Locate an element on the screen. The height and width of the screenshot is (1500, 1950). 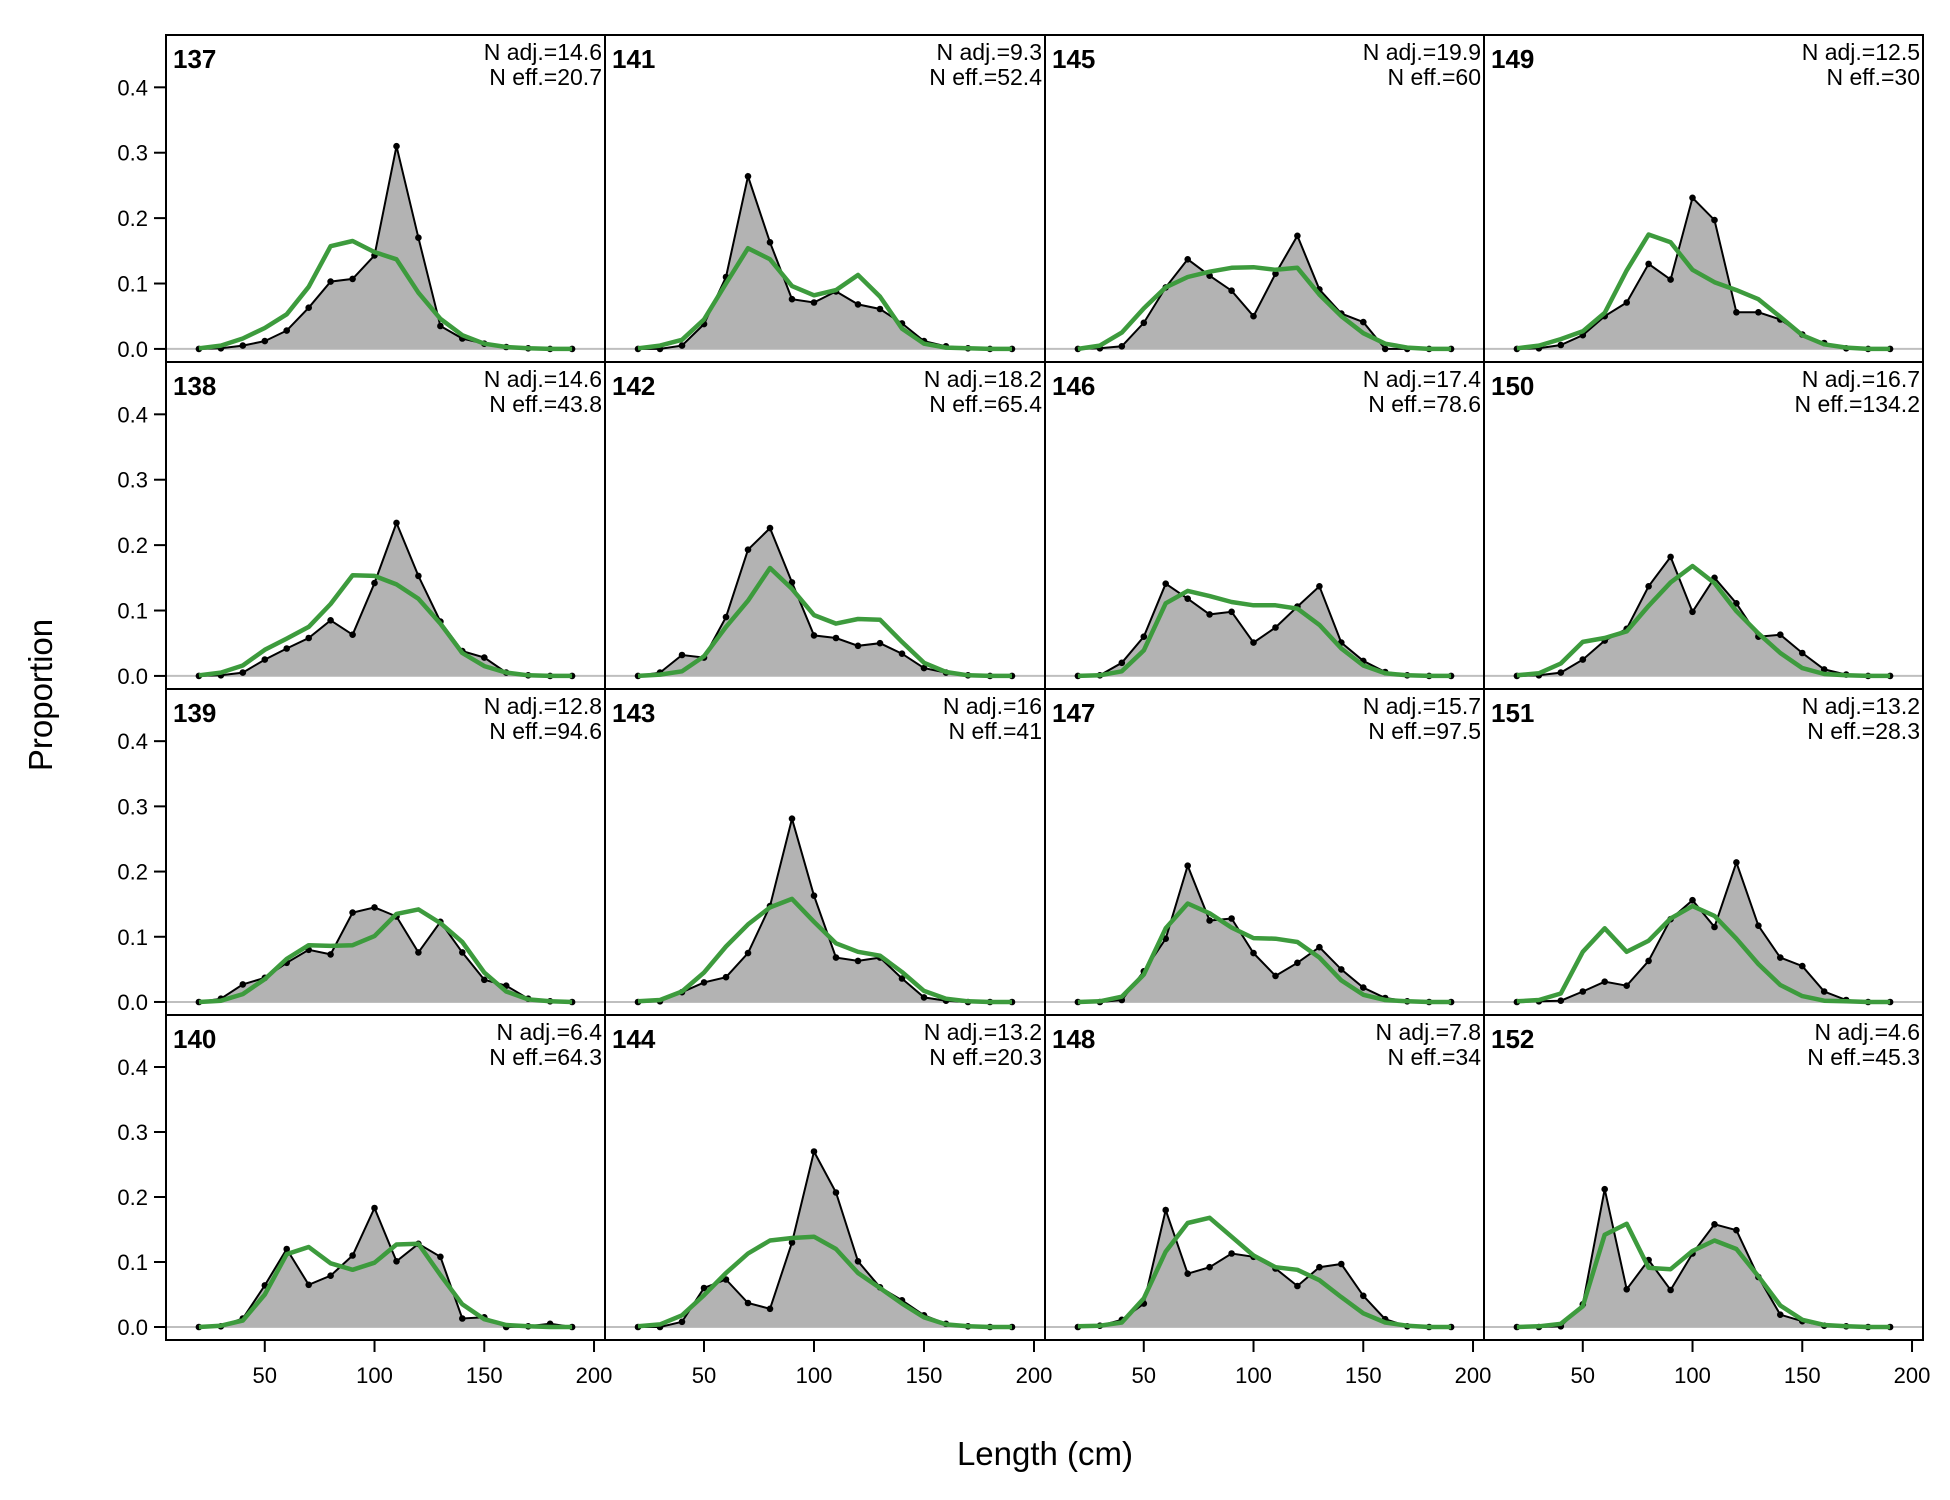
panel-148: 148 N adj.=7.8N eff.=34 is located at coordinates (1264, 1177).